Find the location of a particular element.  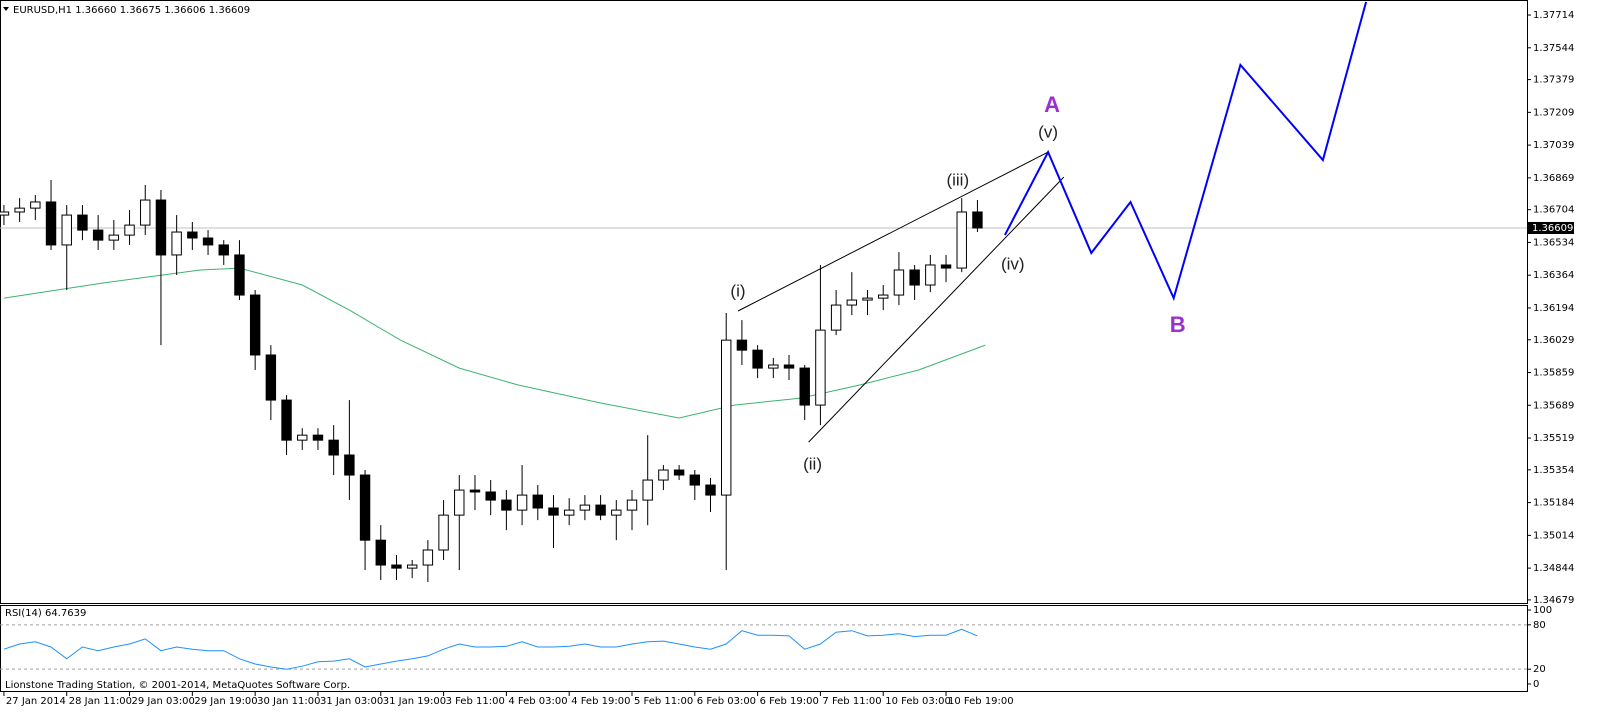

x-tick-label: 4 Feb 19:00 is located at coordinates (600, 701).